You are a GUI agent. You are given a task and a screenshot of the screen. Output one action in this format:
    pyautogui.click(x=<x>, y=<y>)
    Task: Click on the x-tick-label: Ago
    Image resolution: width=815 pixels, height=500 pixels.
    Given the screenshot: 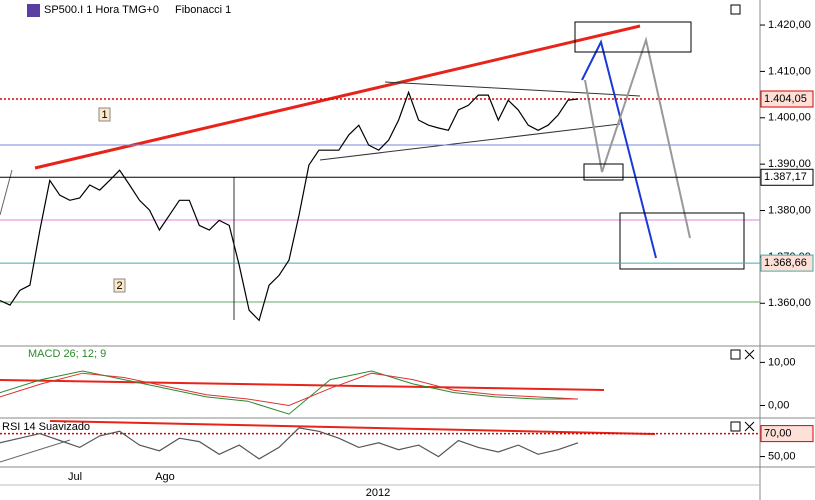 What is the action you would take?
    pyautogui.click(x=165, y=477)
    